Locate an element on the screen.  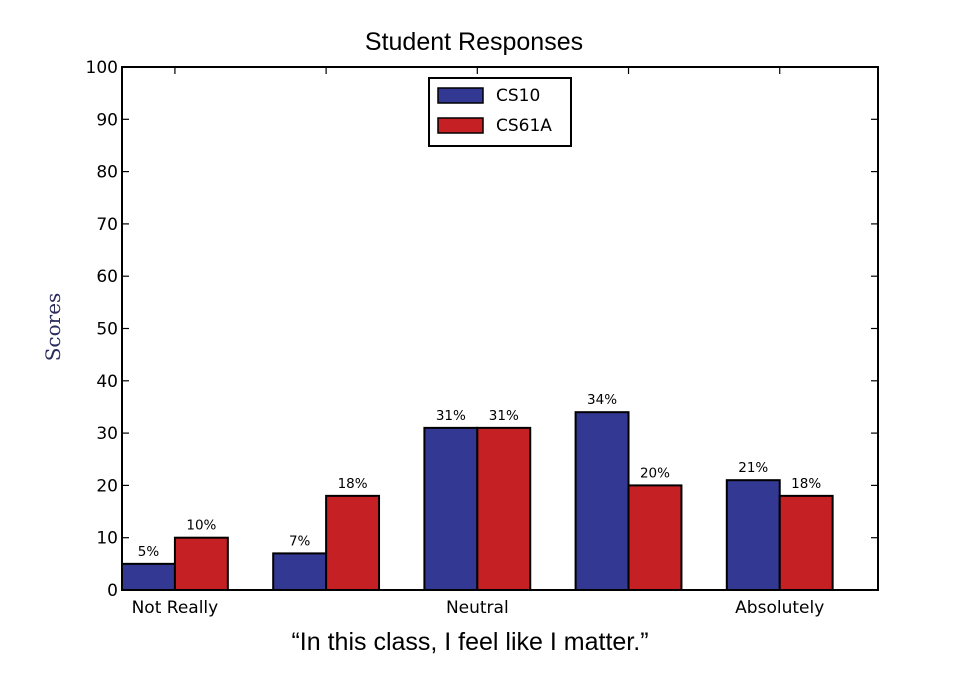
data-label-cs61a-0: 10% is located at coordinates (201, 526).